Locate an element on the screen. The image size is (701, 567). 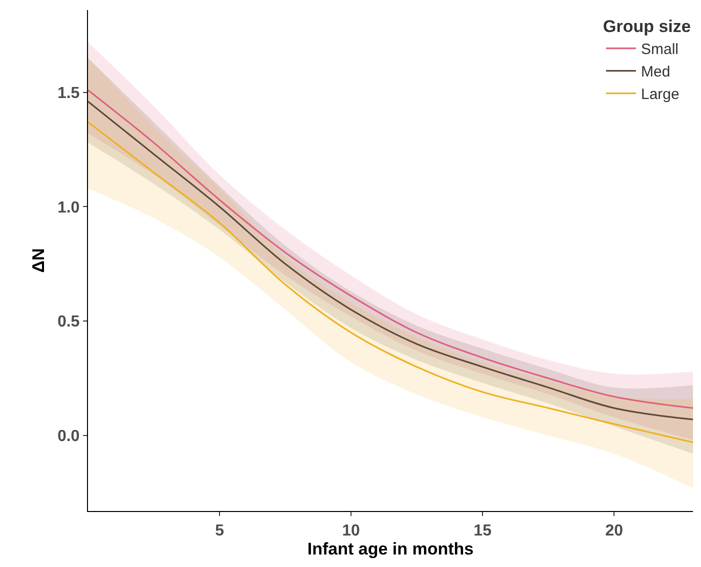
legend-title: Group size is located at coordinates (647, 26).